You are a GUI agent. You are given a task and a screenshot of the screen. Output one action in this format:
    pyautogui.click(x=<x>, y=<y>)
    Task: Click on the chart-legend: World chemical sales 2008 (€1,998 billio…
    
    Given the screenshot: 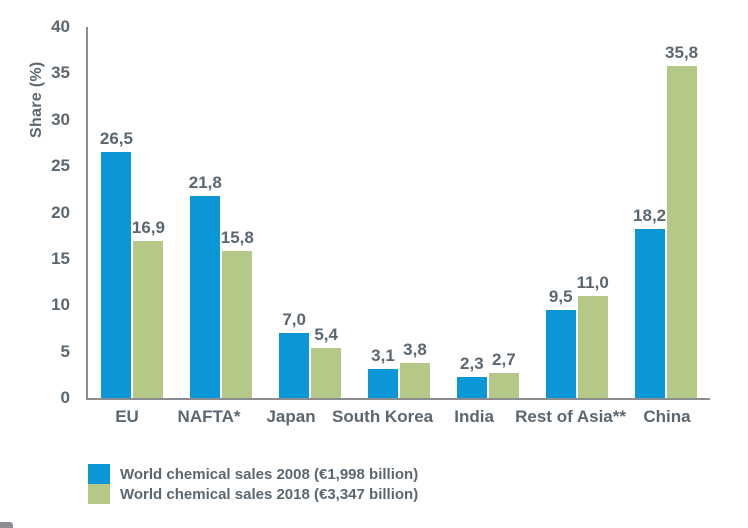 What is the action you would take?
    pyautogui.click(x=253, y=484)
    